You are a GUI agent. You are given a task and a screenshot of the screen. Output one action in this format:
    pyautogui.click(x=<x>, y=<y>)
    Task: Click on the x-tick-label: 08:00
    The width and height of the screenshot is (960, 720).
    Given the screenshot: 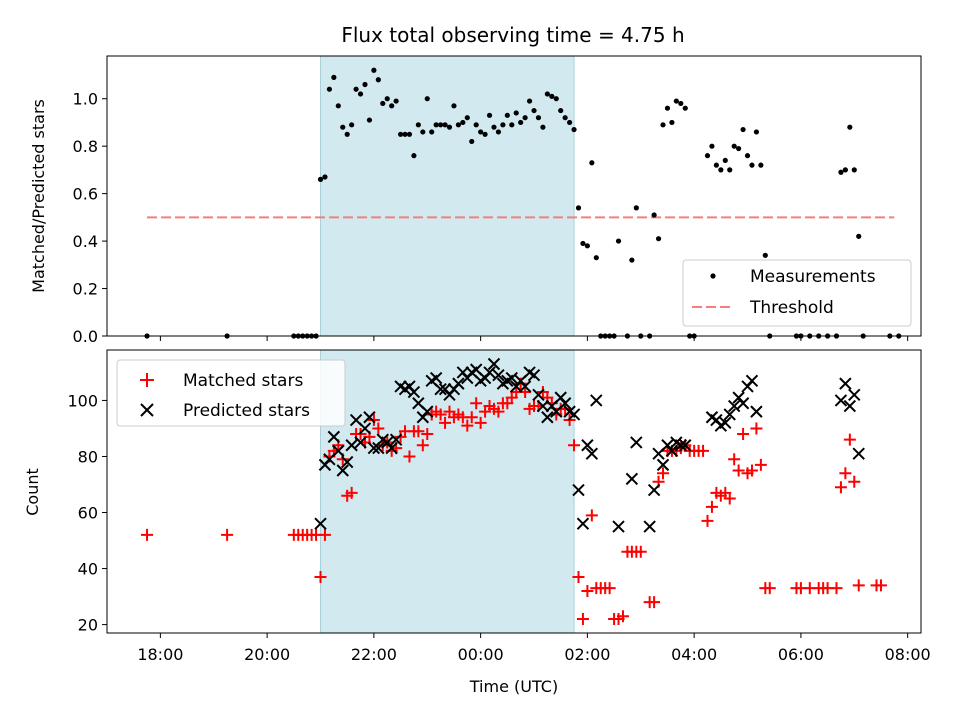 What is the action you would take?
    pyautogui.click(x=908, y=654)
    